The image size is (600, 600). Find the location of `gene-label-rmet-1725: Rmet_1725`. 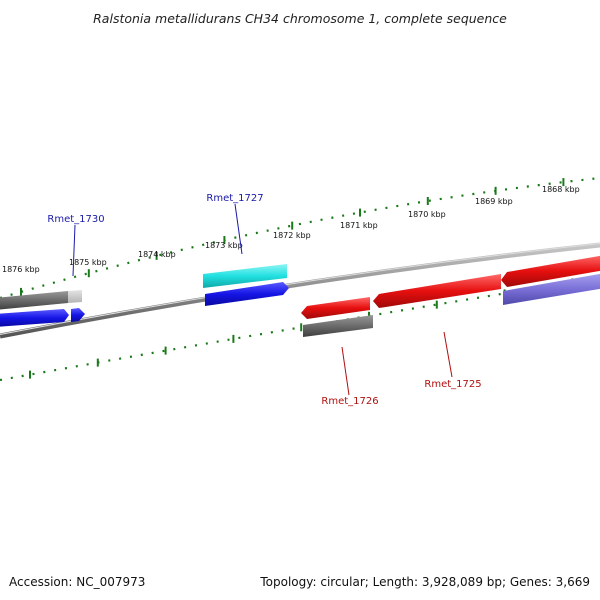

gene-label-rmet-1725: Rmet_1725 is located at coordinates (452, 384).